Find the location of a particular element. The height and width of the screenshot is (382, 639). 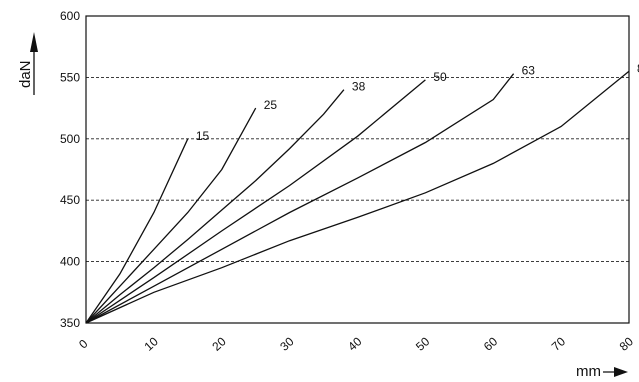

y-tick-label: 400 is located at coordinates (70, 262).